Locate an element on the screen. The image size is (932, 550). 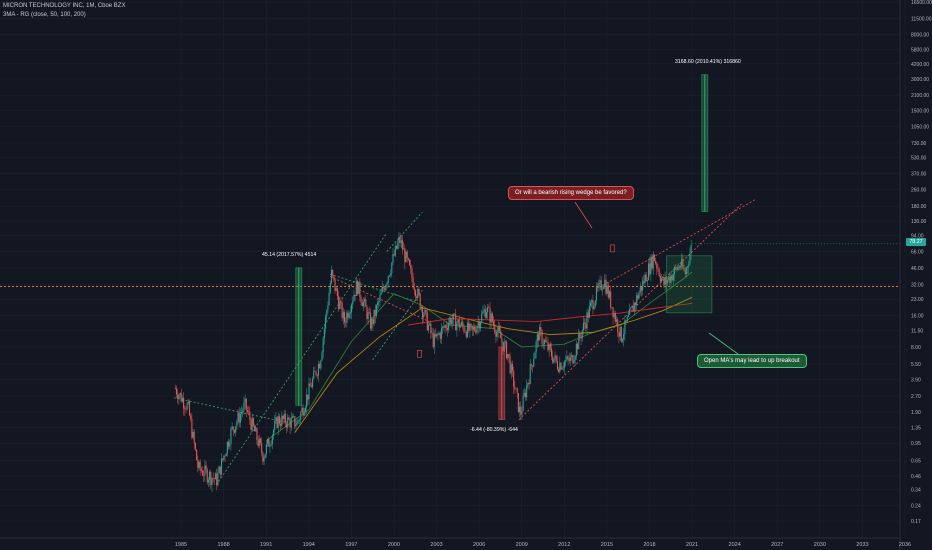
x-tick-label: 2015 is located at coordinates (607, 545).